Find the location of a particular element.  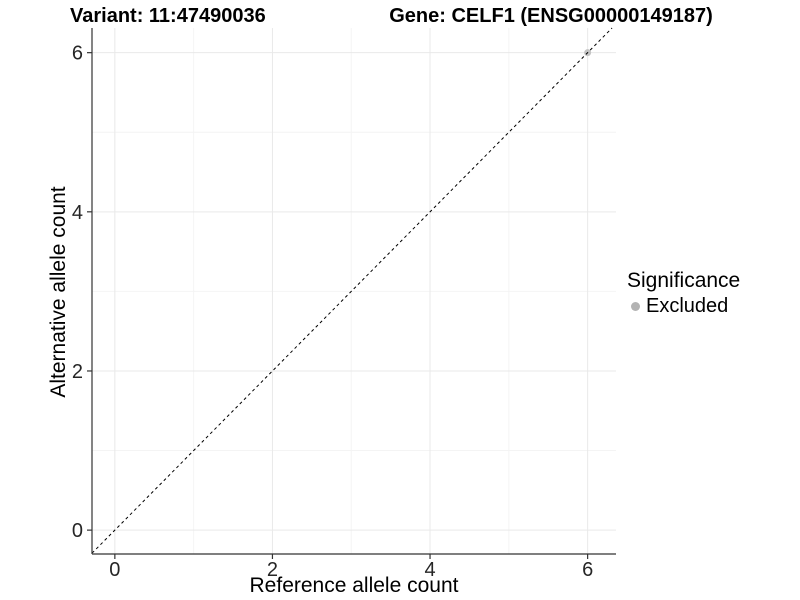

x-tick-label: 6 is located at coordinates (587, 570).